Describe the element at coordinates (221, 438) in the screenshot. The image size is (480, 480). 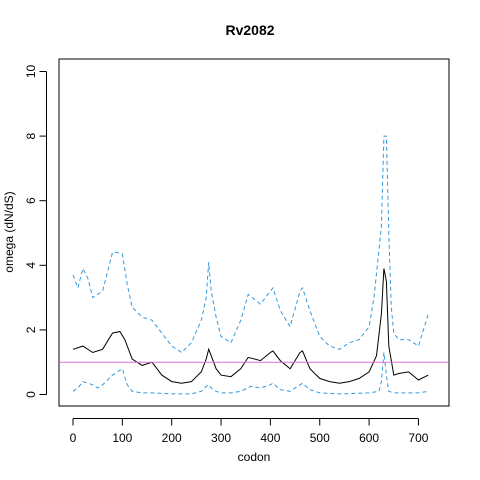
I see `x-tick-label: 300` at that location.